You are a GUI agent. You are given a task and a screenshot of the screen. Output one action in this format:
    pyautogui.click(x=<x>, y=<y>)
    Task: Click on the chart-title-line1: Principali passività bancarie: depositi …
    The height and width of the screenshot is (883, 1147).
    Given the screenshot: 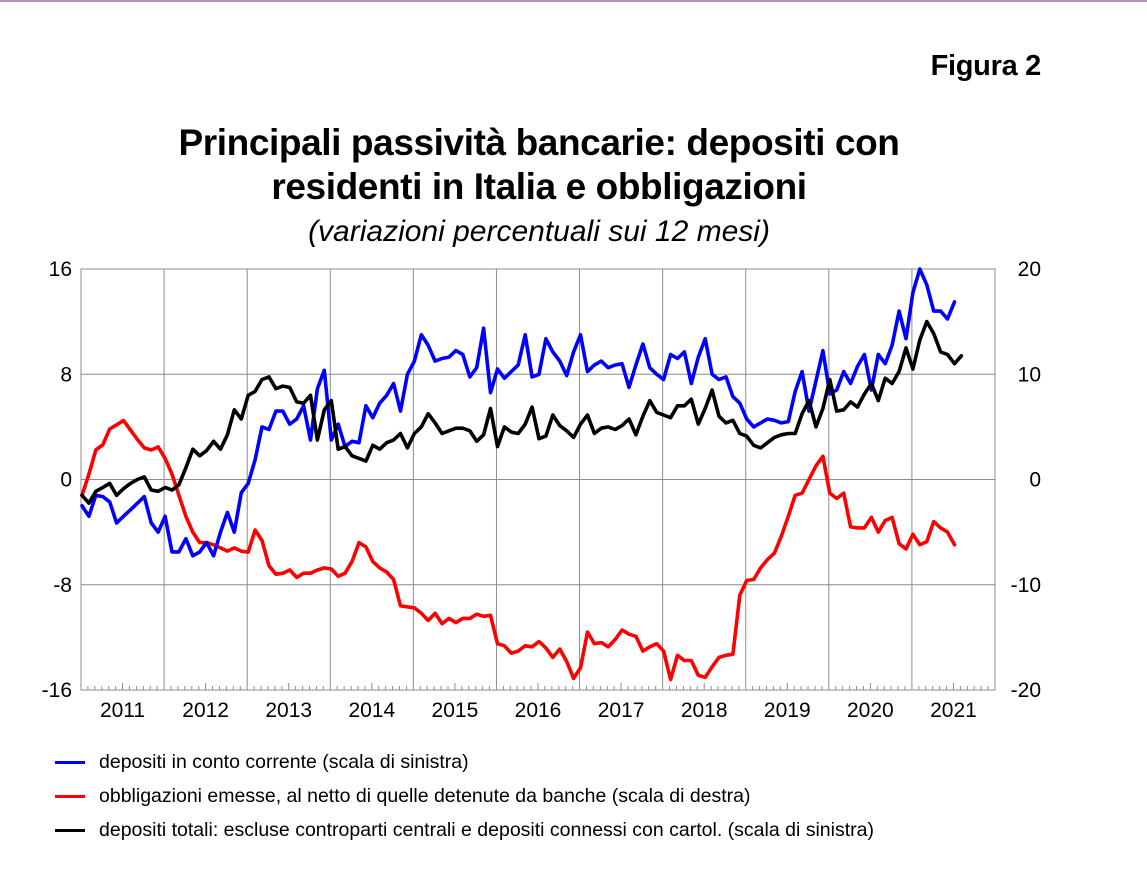 What is the action you would take?
    pyautogui.click(x=539, y=142)
    